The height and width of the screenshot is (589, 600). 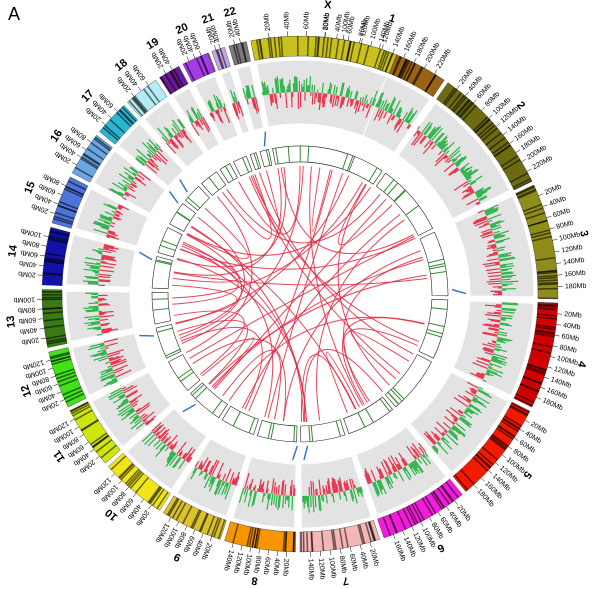 What do you see at coordinates (24, 299) in the screenshot?
I see `tick-label: 100Mb` at bounding box center [24, 299].